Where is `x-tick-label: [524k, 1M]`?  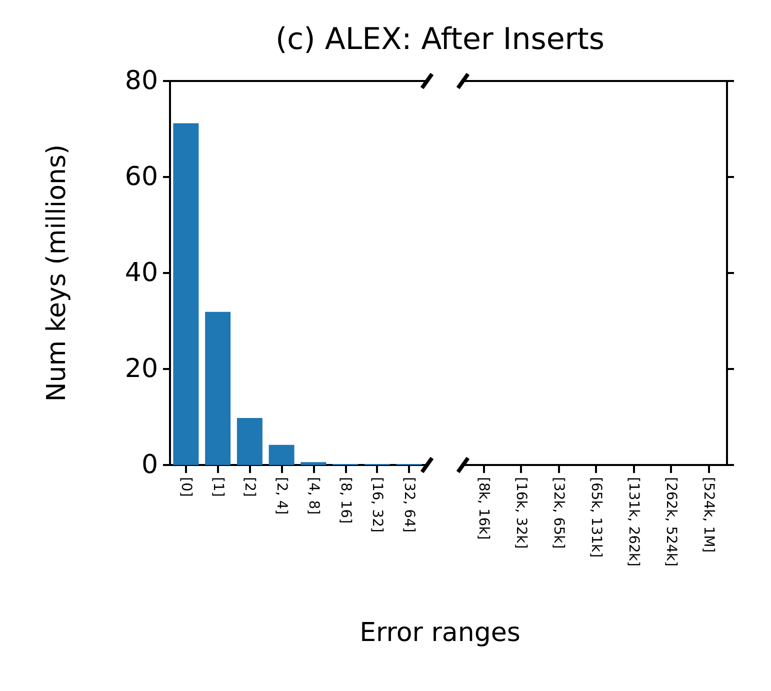 x-tick-label: [524k, 1M] is located at coordinates (708, 515).